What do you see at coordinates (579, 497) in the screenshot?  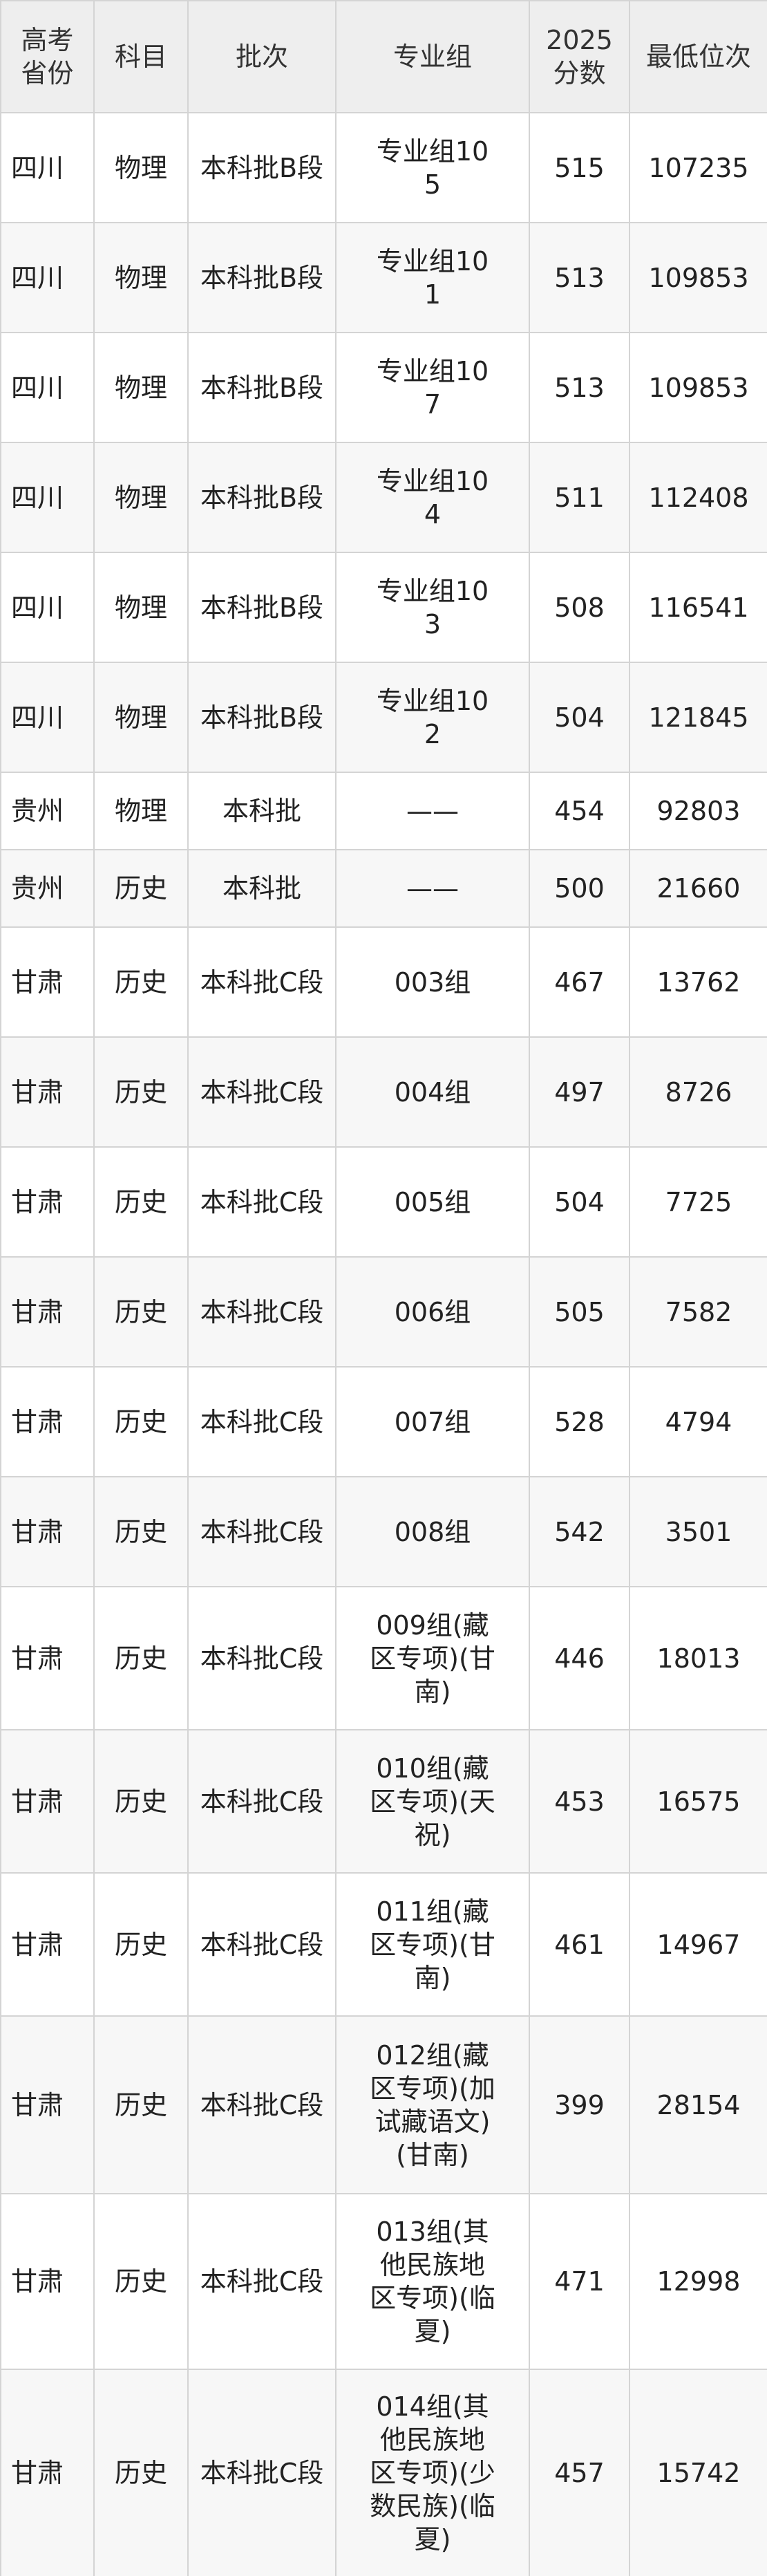 I see `table-cell: 511` at bounding box center [579, 497].